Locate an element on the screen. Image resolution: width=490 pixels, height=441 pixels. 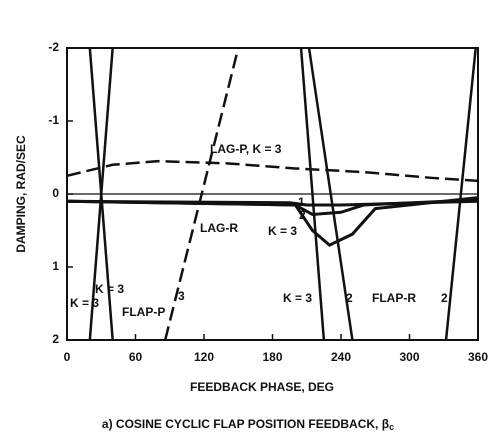
x-tick-label: 360 is located at coordinates (478, 357).